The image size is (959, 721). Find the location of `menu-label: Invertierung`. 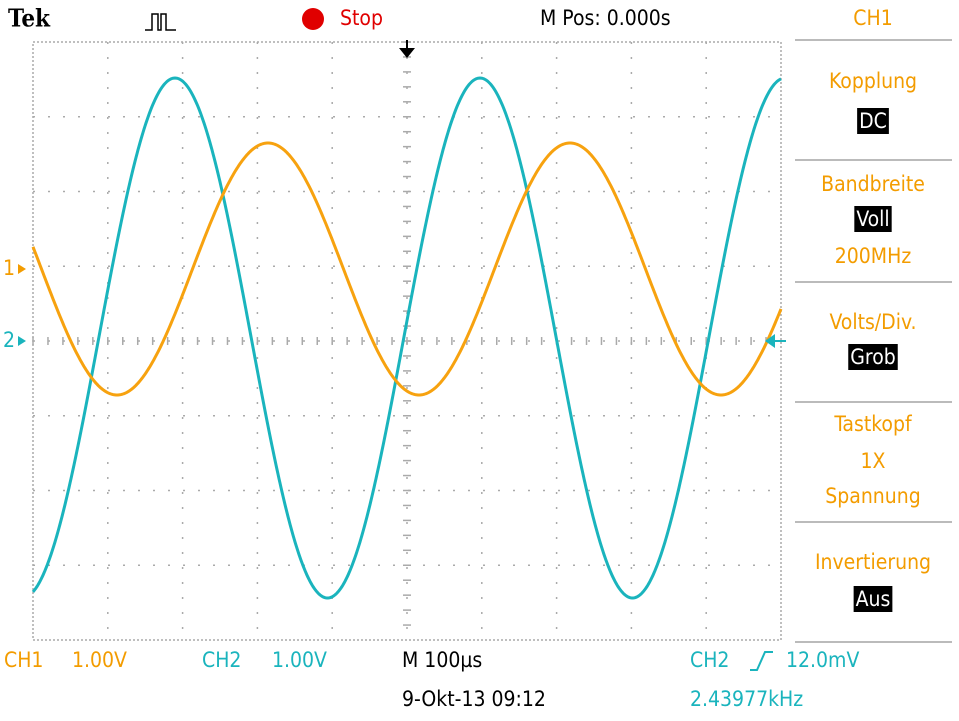

menu-label: Invertierung is located at coordinates (873, 562).